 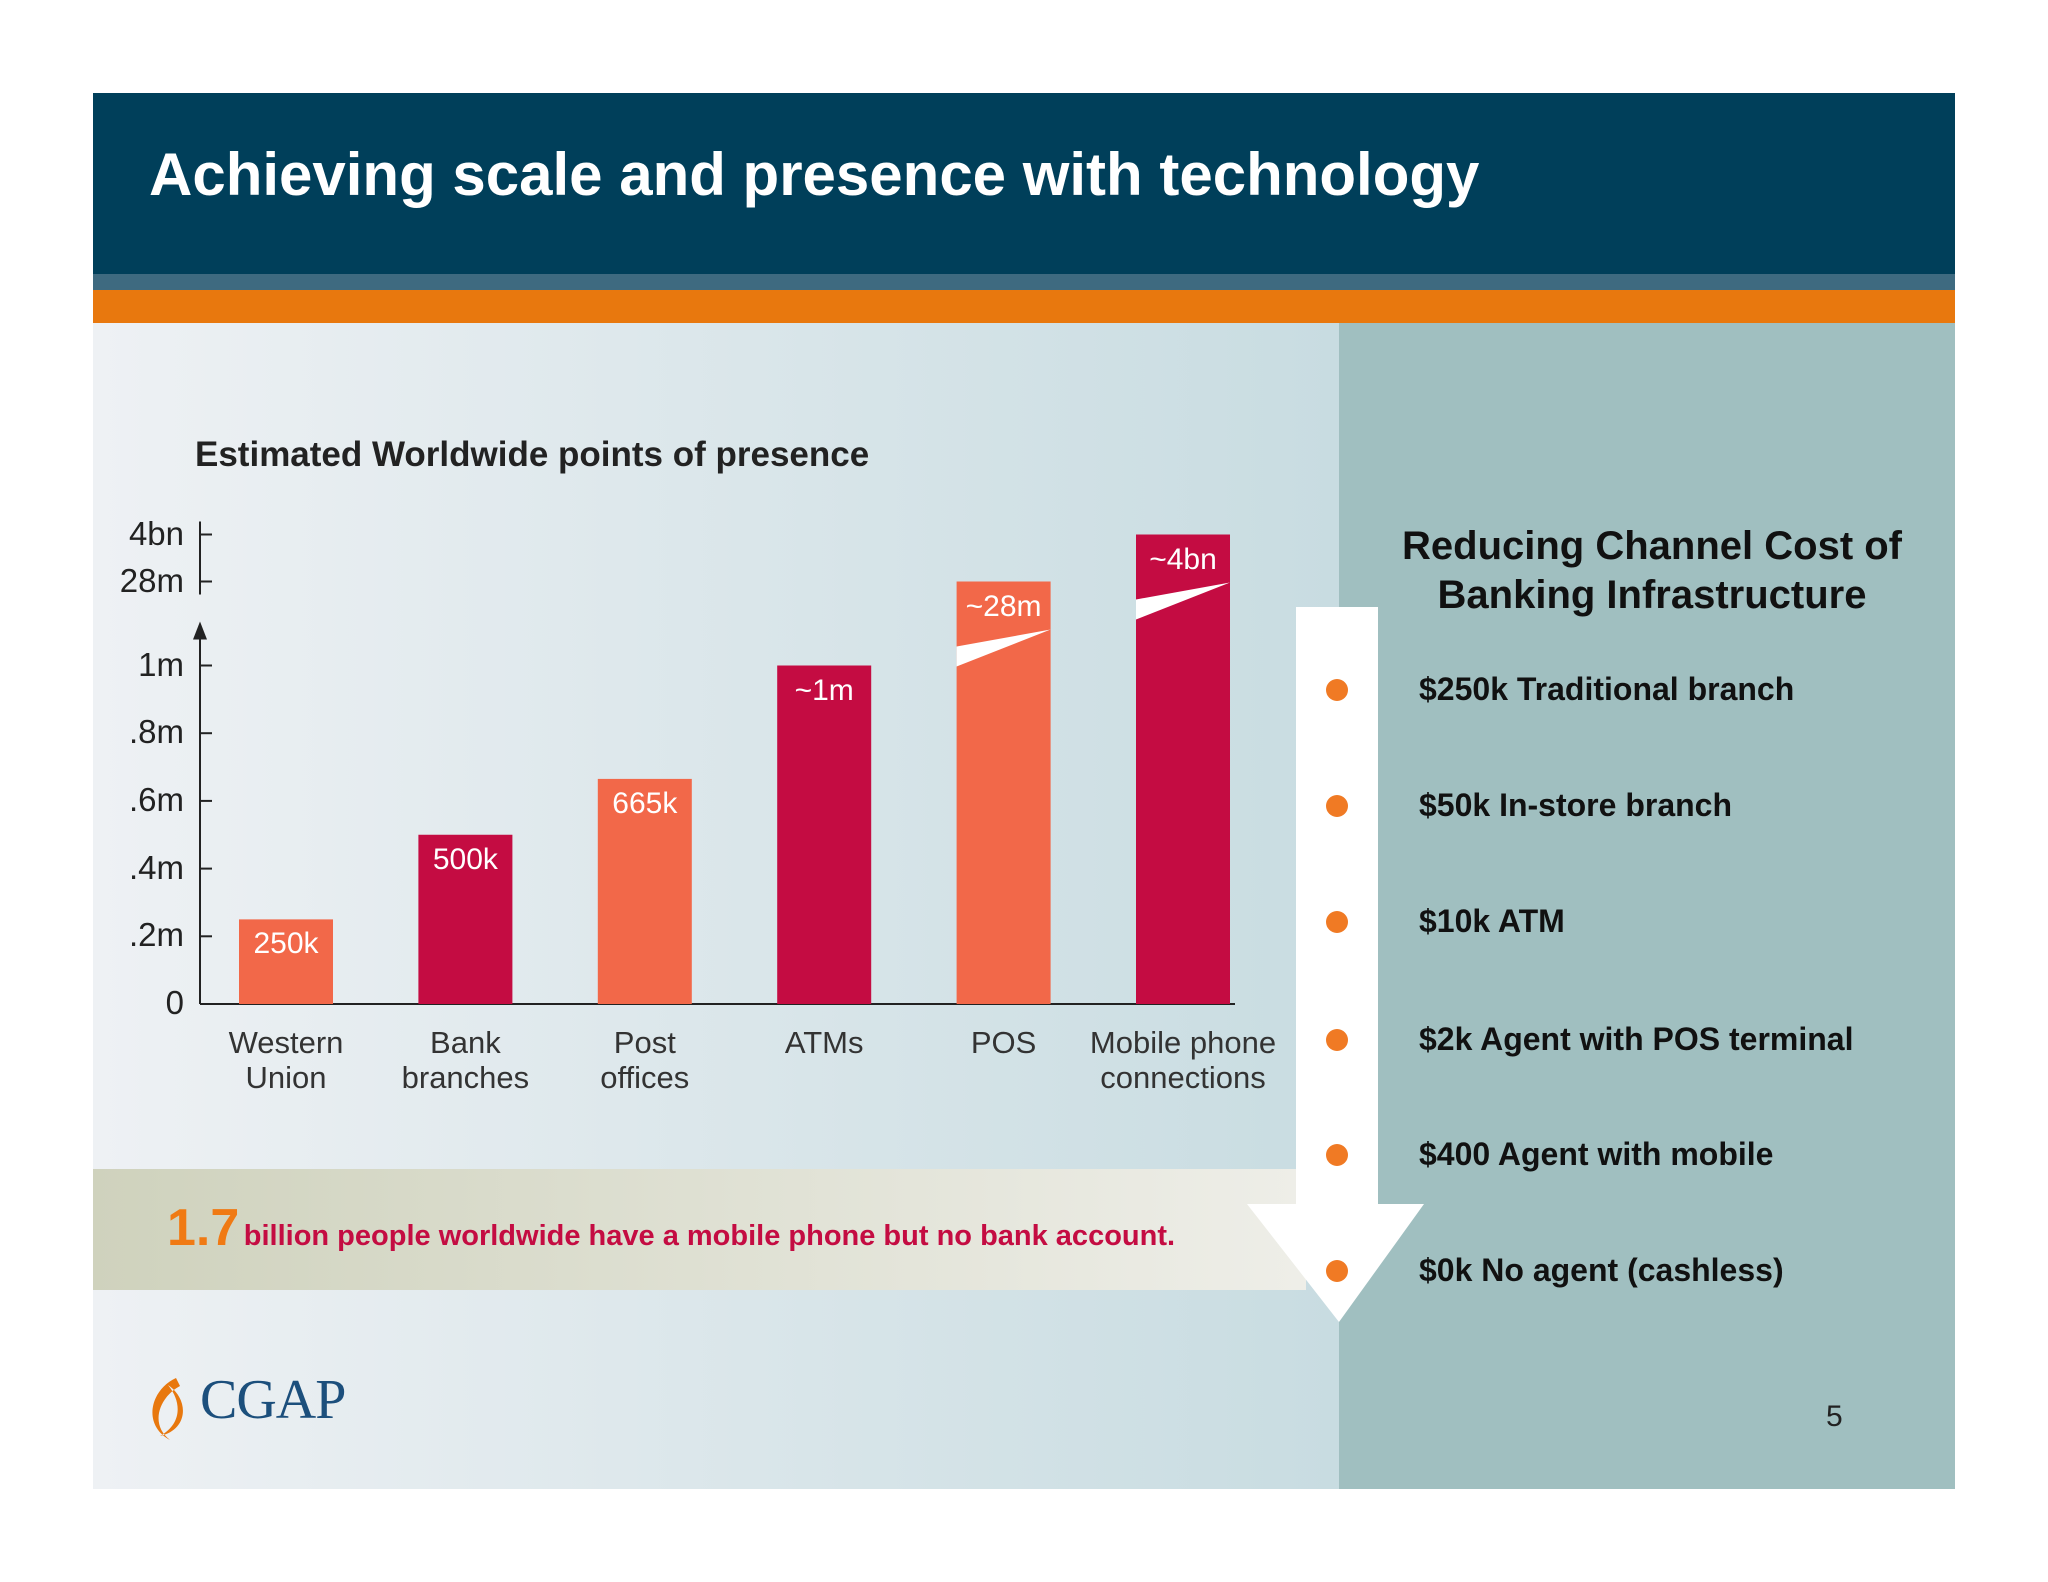 What do you see at coordinates (1024, 282) in the screenshot?
I see `header-stripe` at bounding box center [1024, 282].